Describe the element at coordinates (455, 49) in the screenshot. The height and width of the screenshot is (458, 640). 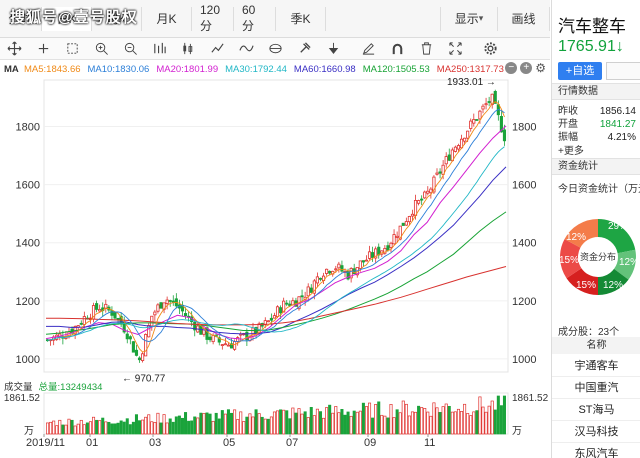
I see `expand-icon` at that location.